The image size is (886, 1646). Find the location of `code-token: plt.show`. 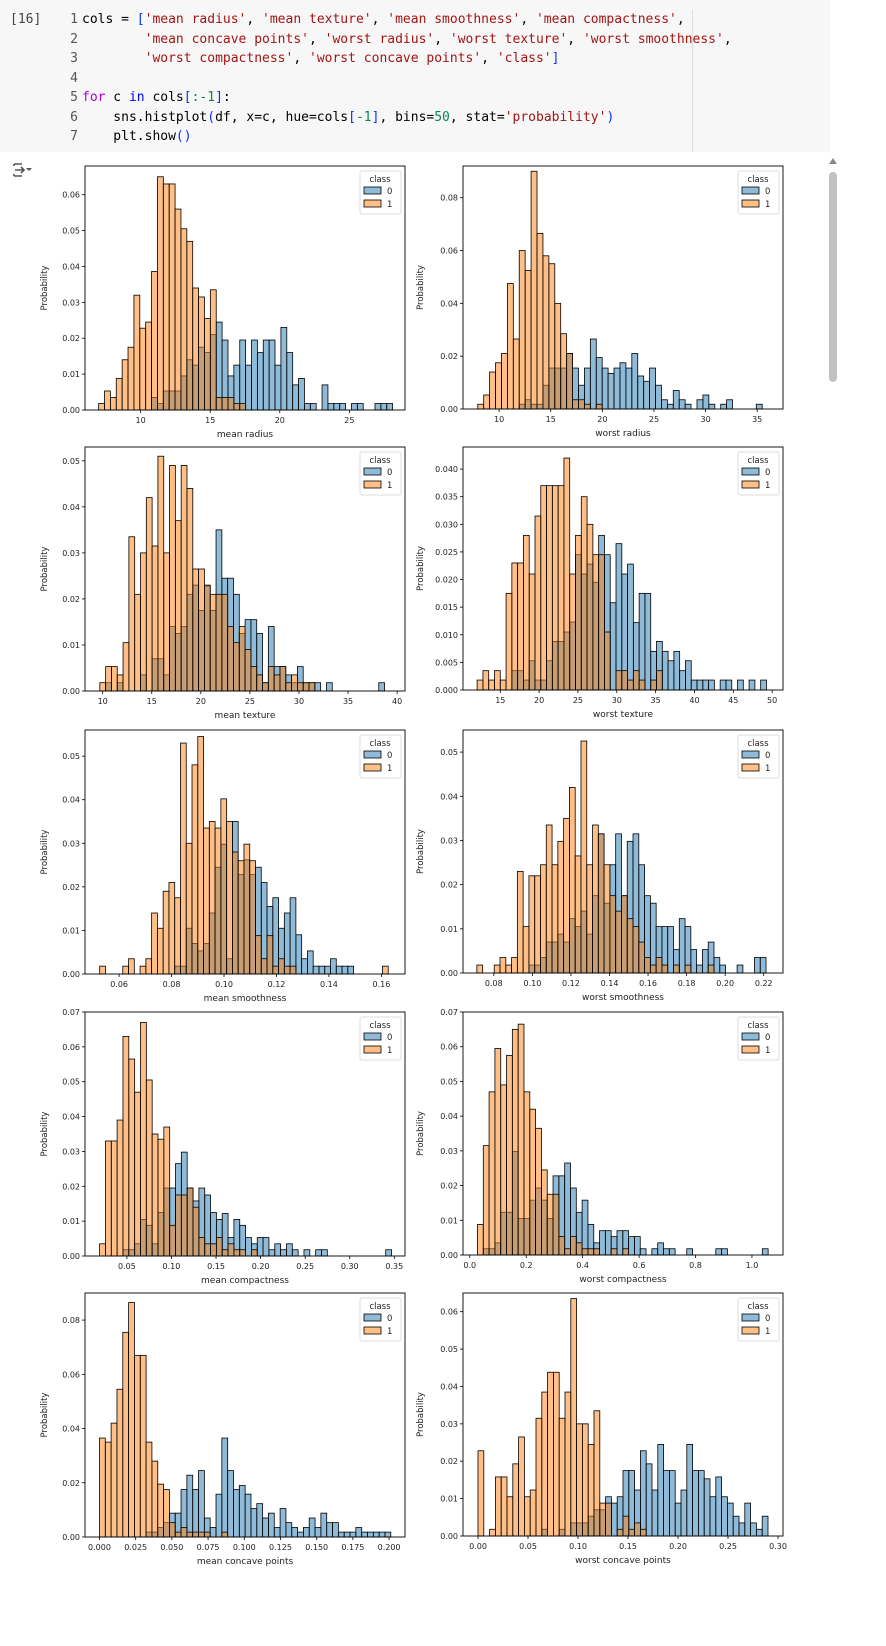

code-token: plt.show is located at coordinates (129, 136).